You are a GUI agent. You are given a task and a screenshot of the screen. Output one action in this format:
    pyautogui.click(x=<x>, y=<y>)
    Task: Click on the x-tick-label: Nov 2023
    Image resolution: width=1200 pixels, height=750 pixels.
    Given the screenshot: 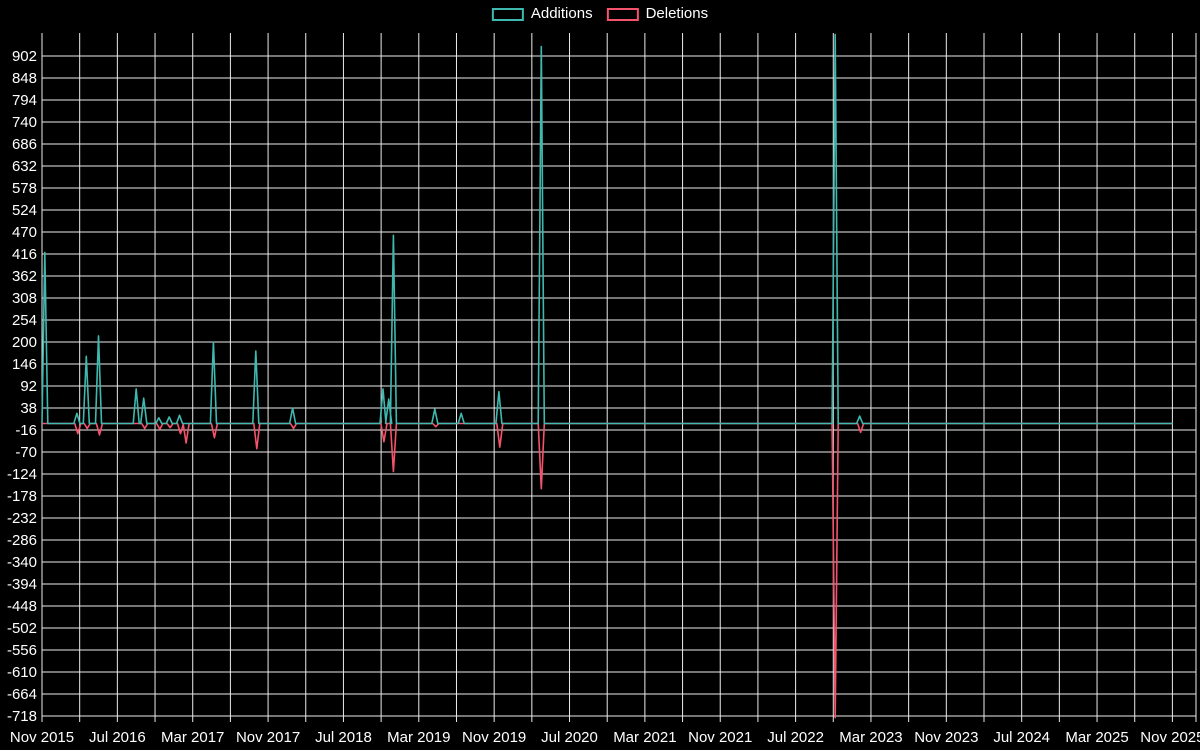 What is the action you would take?
    pyautogui.click(x=946, y=737)
    